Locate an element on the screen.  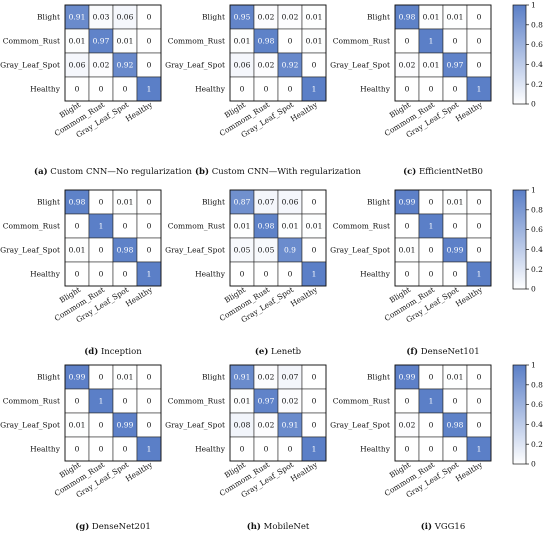
subfigure-caption: (c) EfficientNetB0 is located at coordinates (443, 171).